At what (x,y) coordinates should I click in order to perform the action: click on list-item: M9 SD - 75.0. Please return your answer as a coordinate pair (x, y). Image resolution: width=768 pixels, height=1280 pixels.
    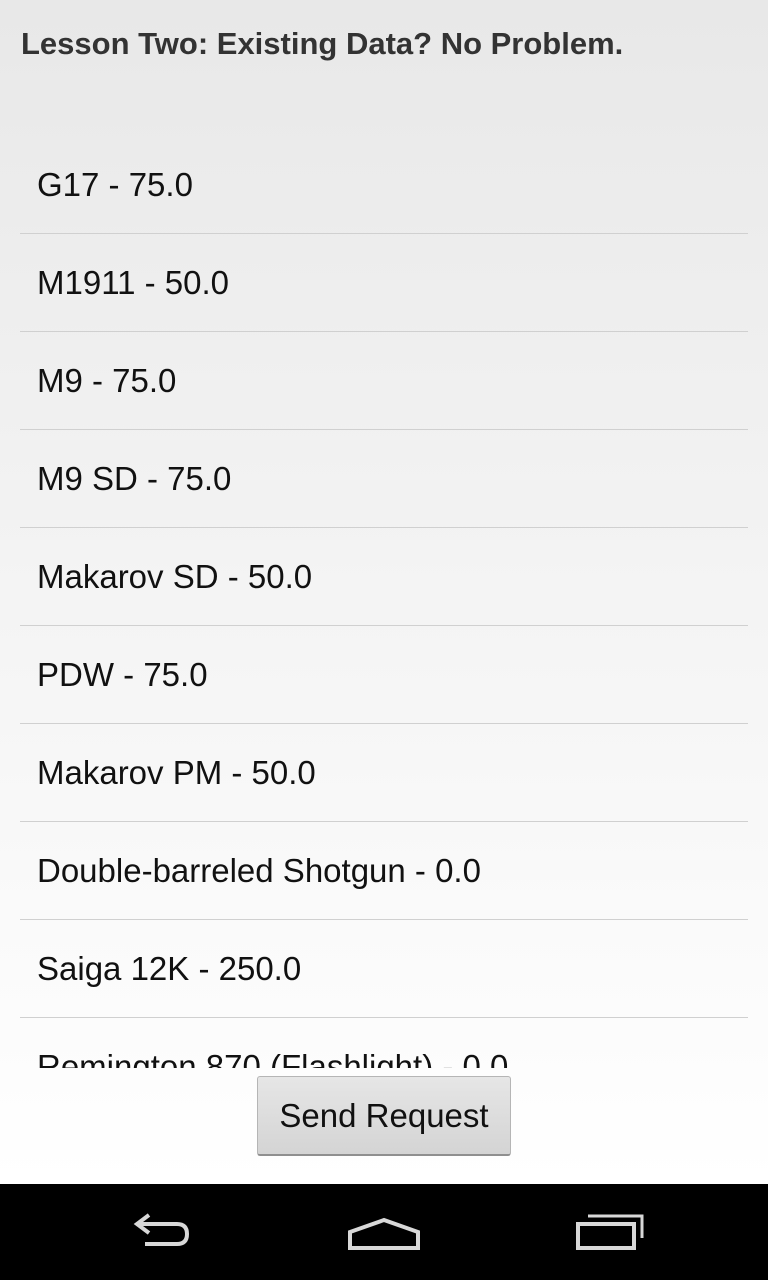
    Looking at the image, I should click on (384, 479).